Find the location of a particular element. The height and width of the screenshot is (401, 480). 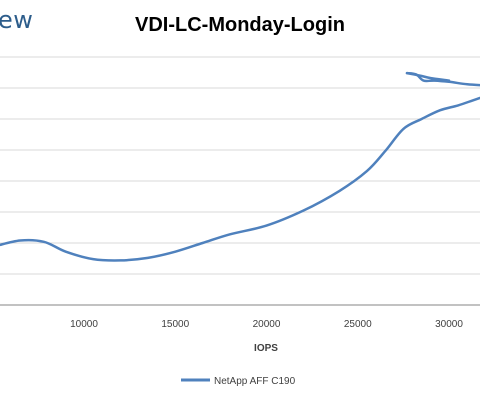

series-line is located at coordinates (428, 76).